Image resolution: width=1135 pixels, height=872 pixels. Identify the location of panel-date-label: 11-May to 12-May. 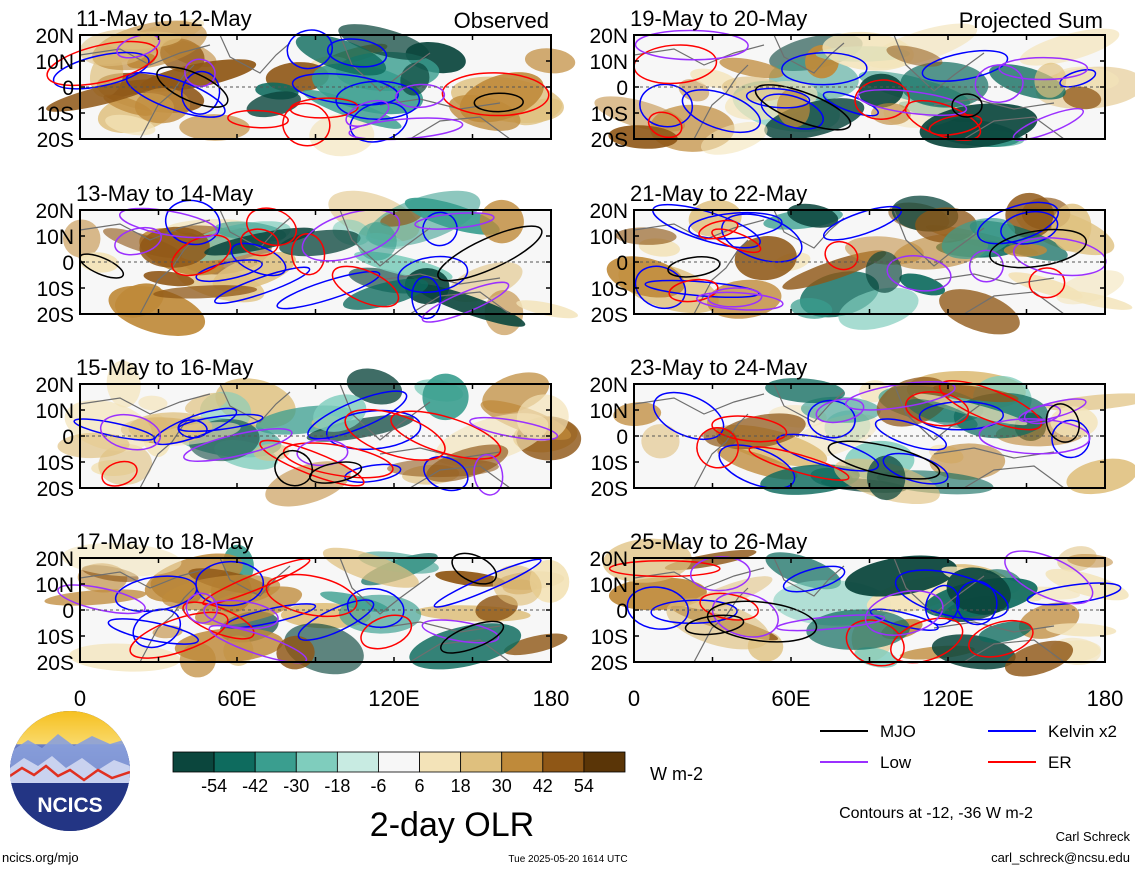
(164, 18).